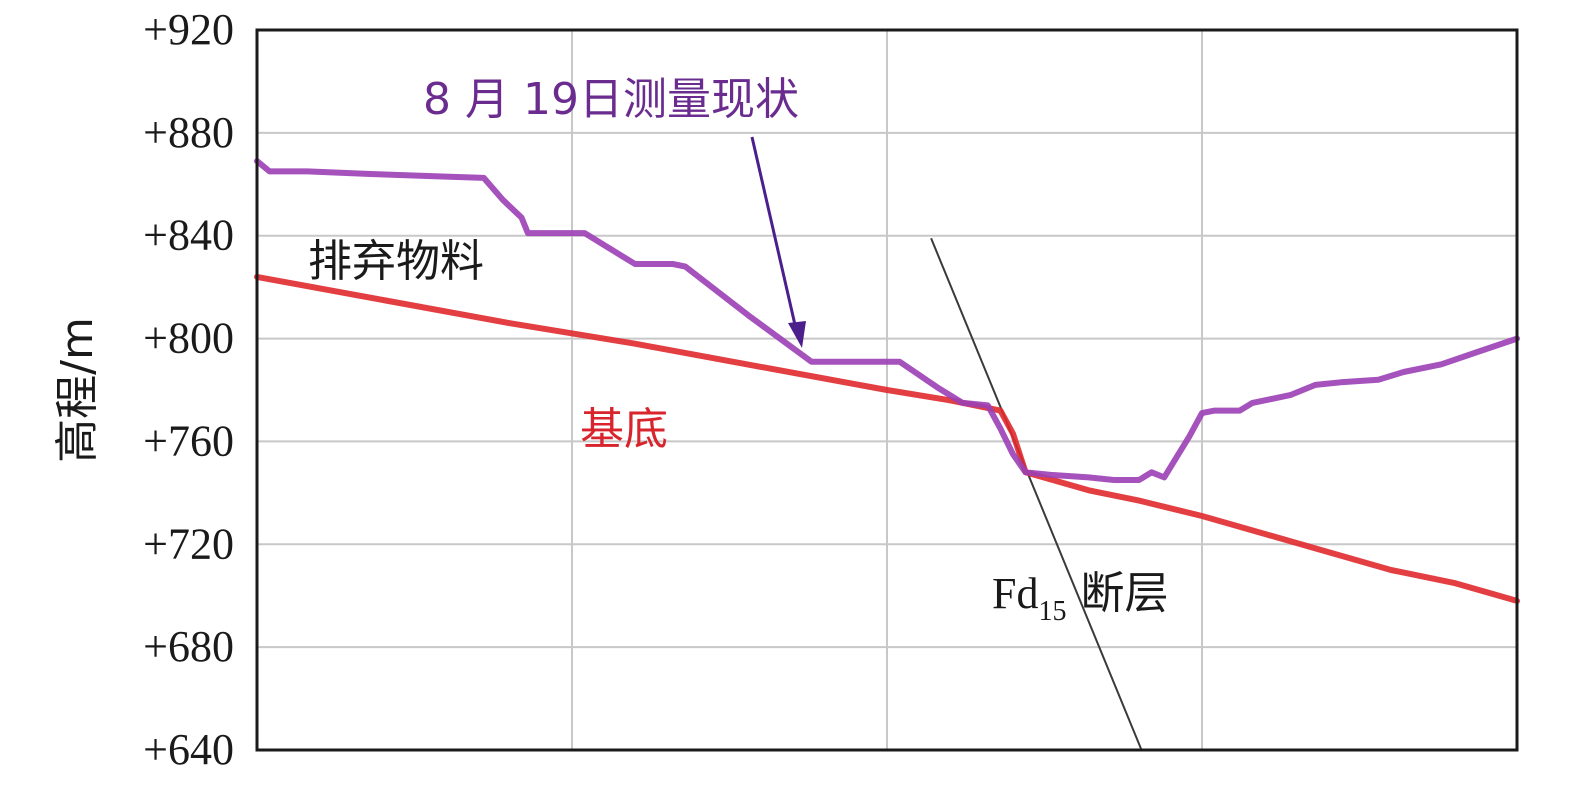 This screenshot has width=1575, height=786. What do you see at coordinates (1124, 593) in the screenshot?
I see `fault-label-suffix: 断层` at bounding box center [1124, 593].